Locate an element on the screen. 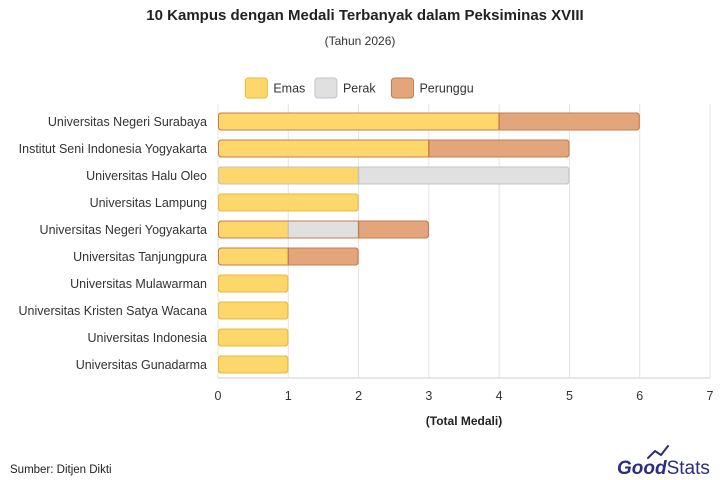  legend-swatch-emas is located at coordinates (256, 88).